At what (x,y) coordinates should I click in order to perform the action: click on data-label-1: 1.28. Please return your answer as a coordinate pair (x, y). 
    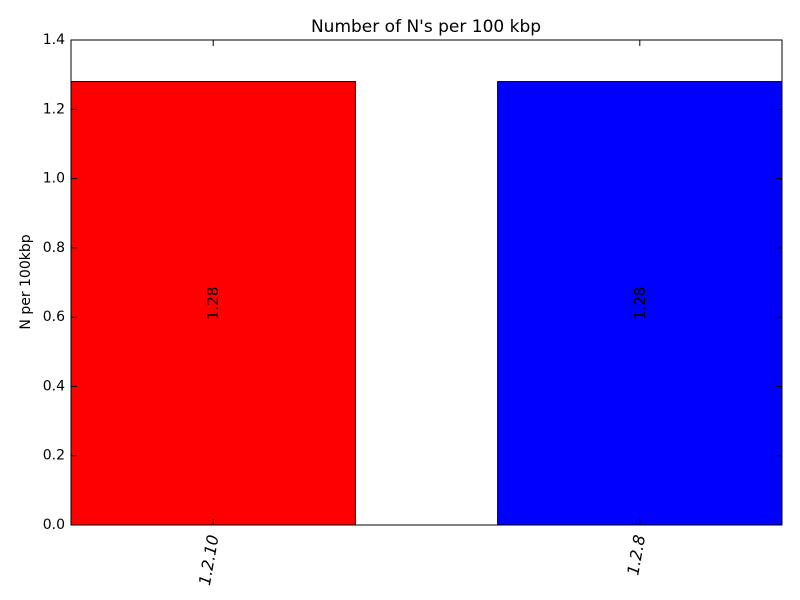
    Looking at the image, I should click on (640, 303).